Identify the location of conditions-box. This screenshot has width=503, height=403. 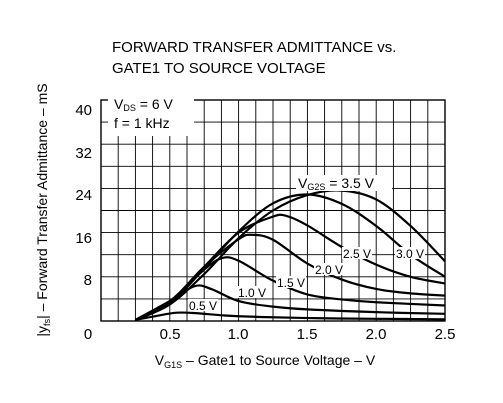
(151, 115).